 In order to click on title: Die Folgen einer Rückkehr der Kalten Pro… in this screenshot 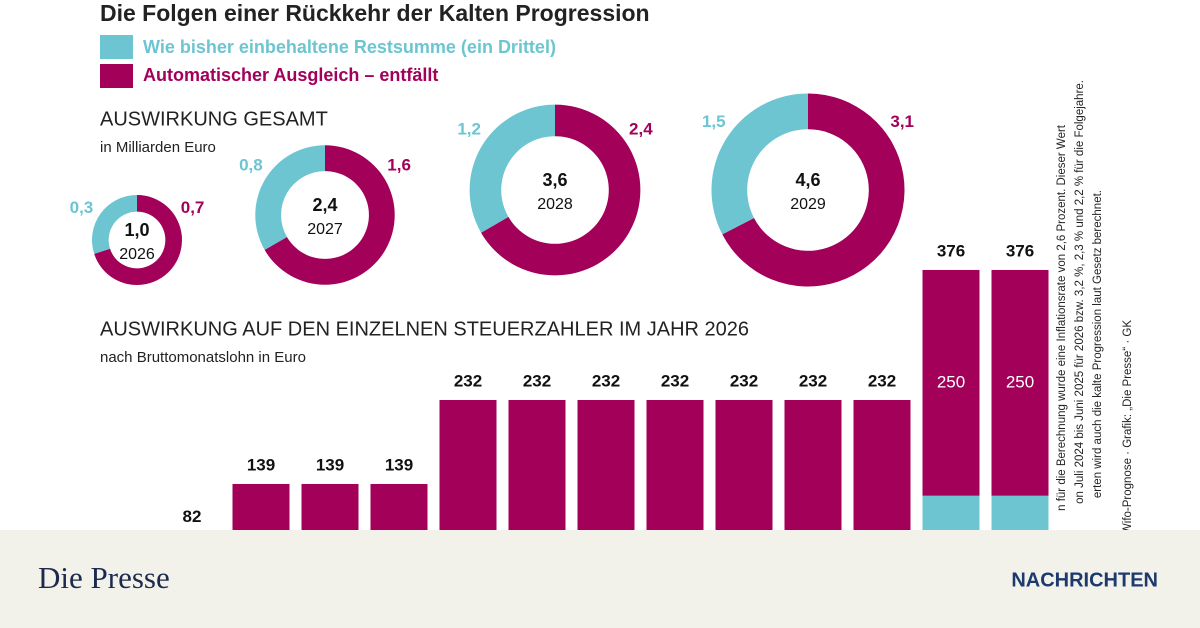, I will do `click(375, 13)`.